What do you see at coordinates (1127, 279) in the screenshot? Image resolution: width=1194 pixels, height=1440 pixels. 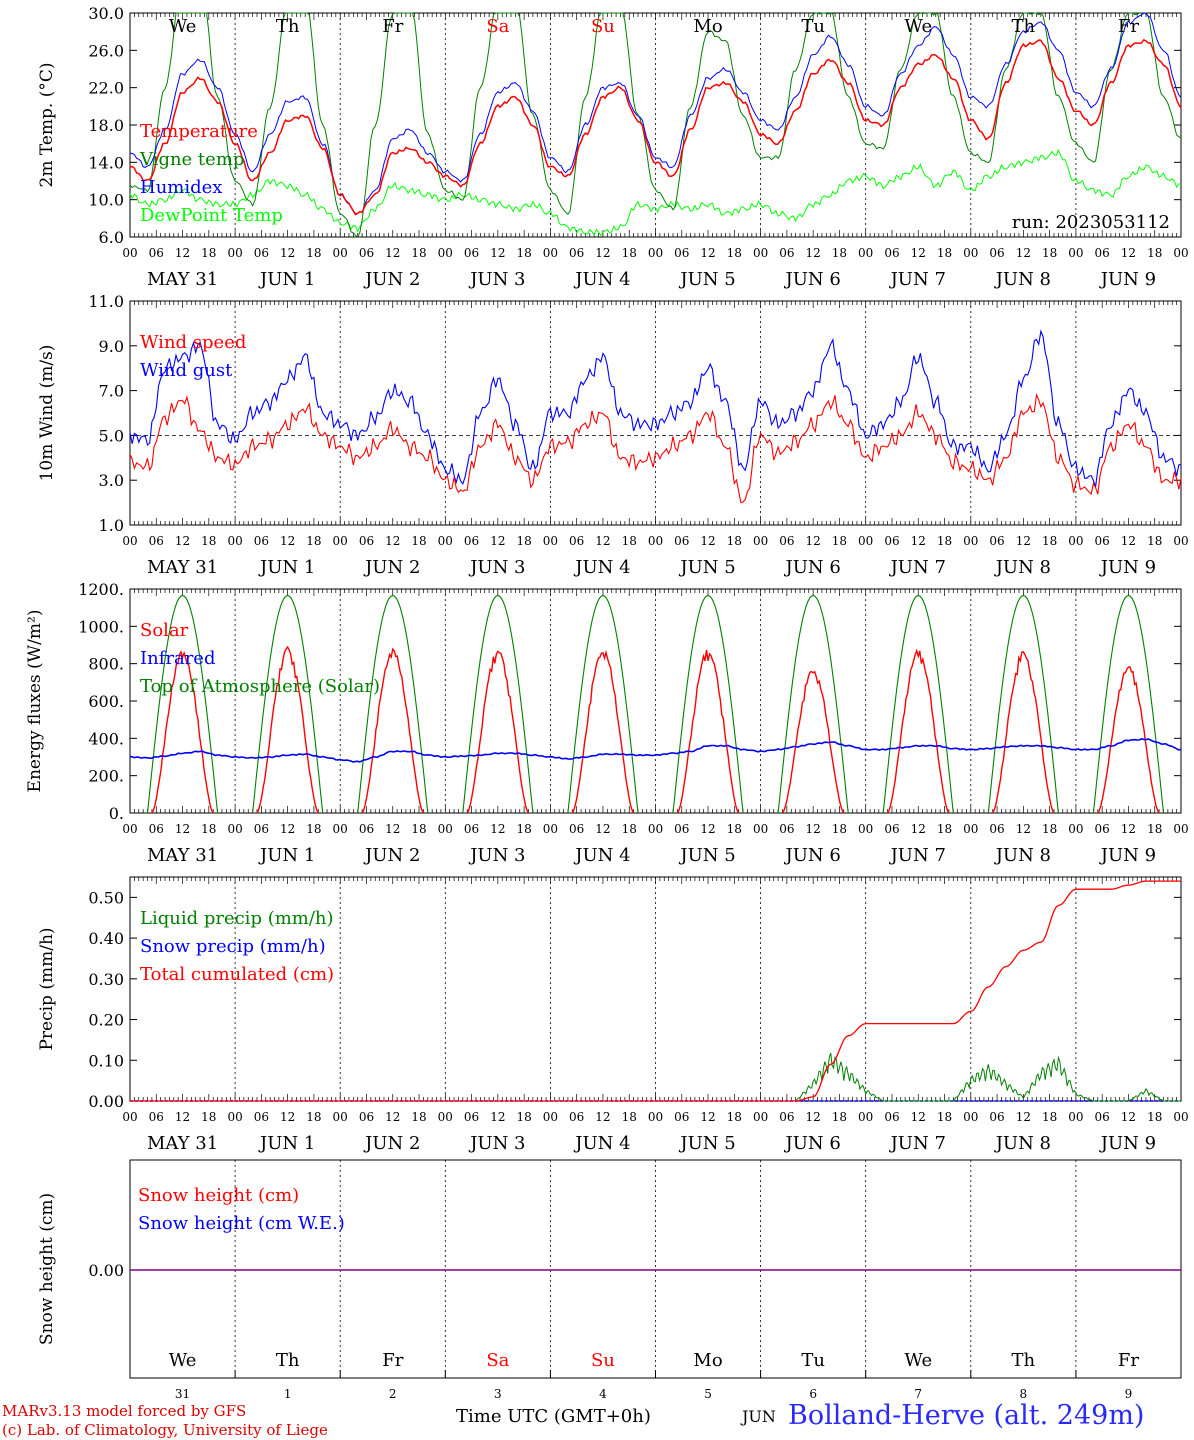 I see `date-tick-label: JUN 9` at bounding box center [1127, 279].